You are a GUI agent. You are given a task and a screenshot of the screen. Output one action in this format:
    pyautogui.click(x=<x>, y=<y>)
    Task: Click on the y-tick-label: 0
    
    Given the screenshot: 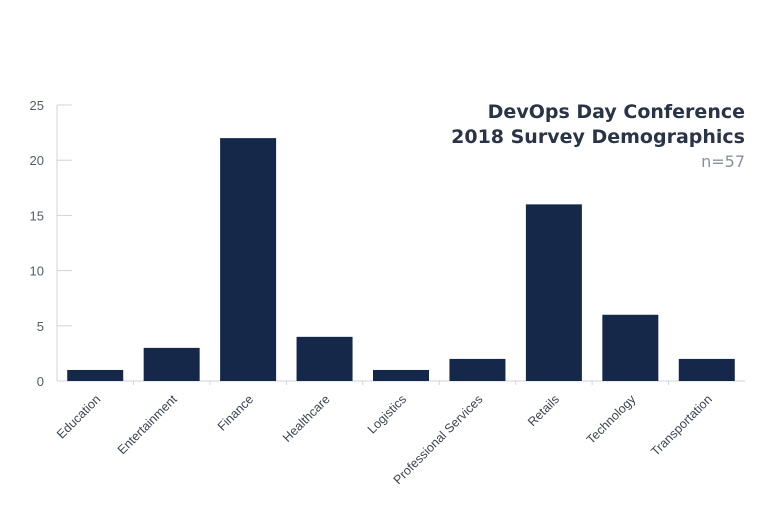 What is the action you would take?
    pyautogui.click(x=40, y=381)
    